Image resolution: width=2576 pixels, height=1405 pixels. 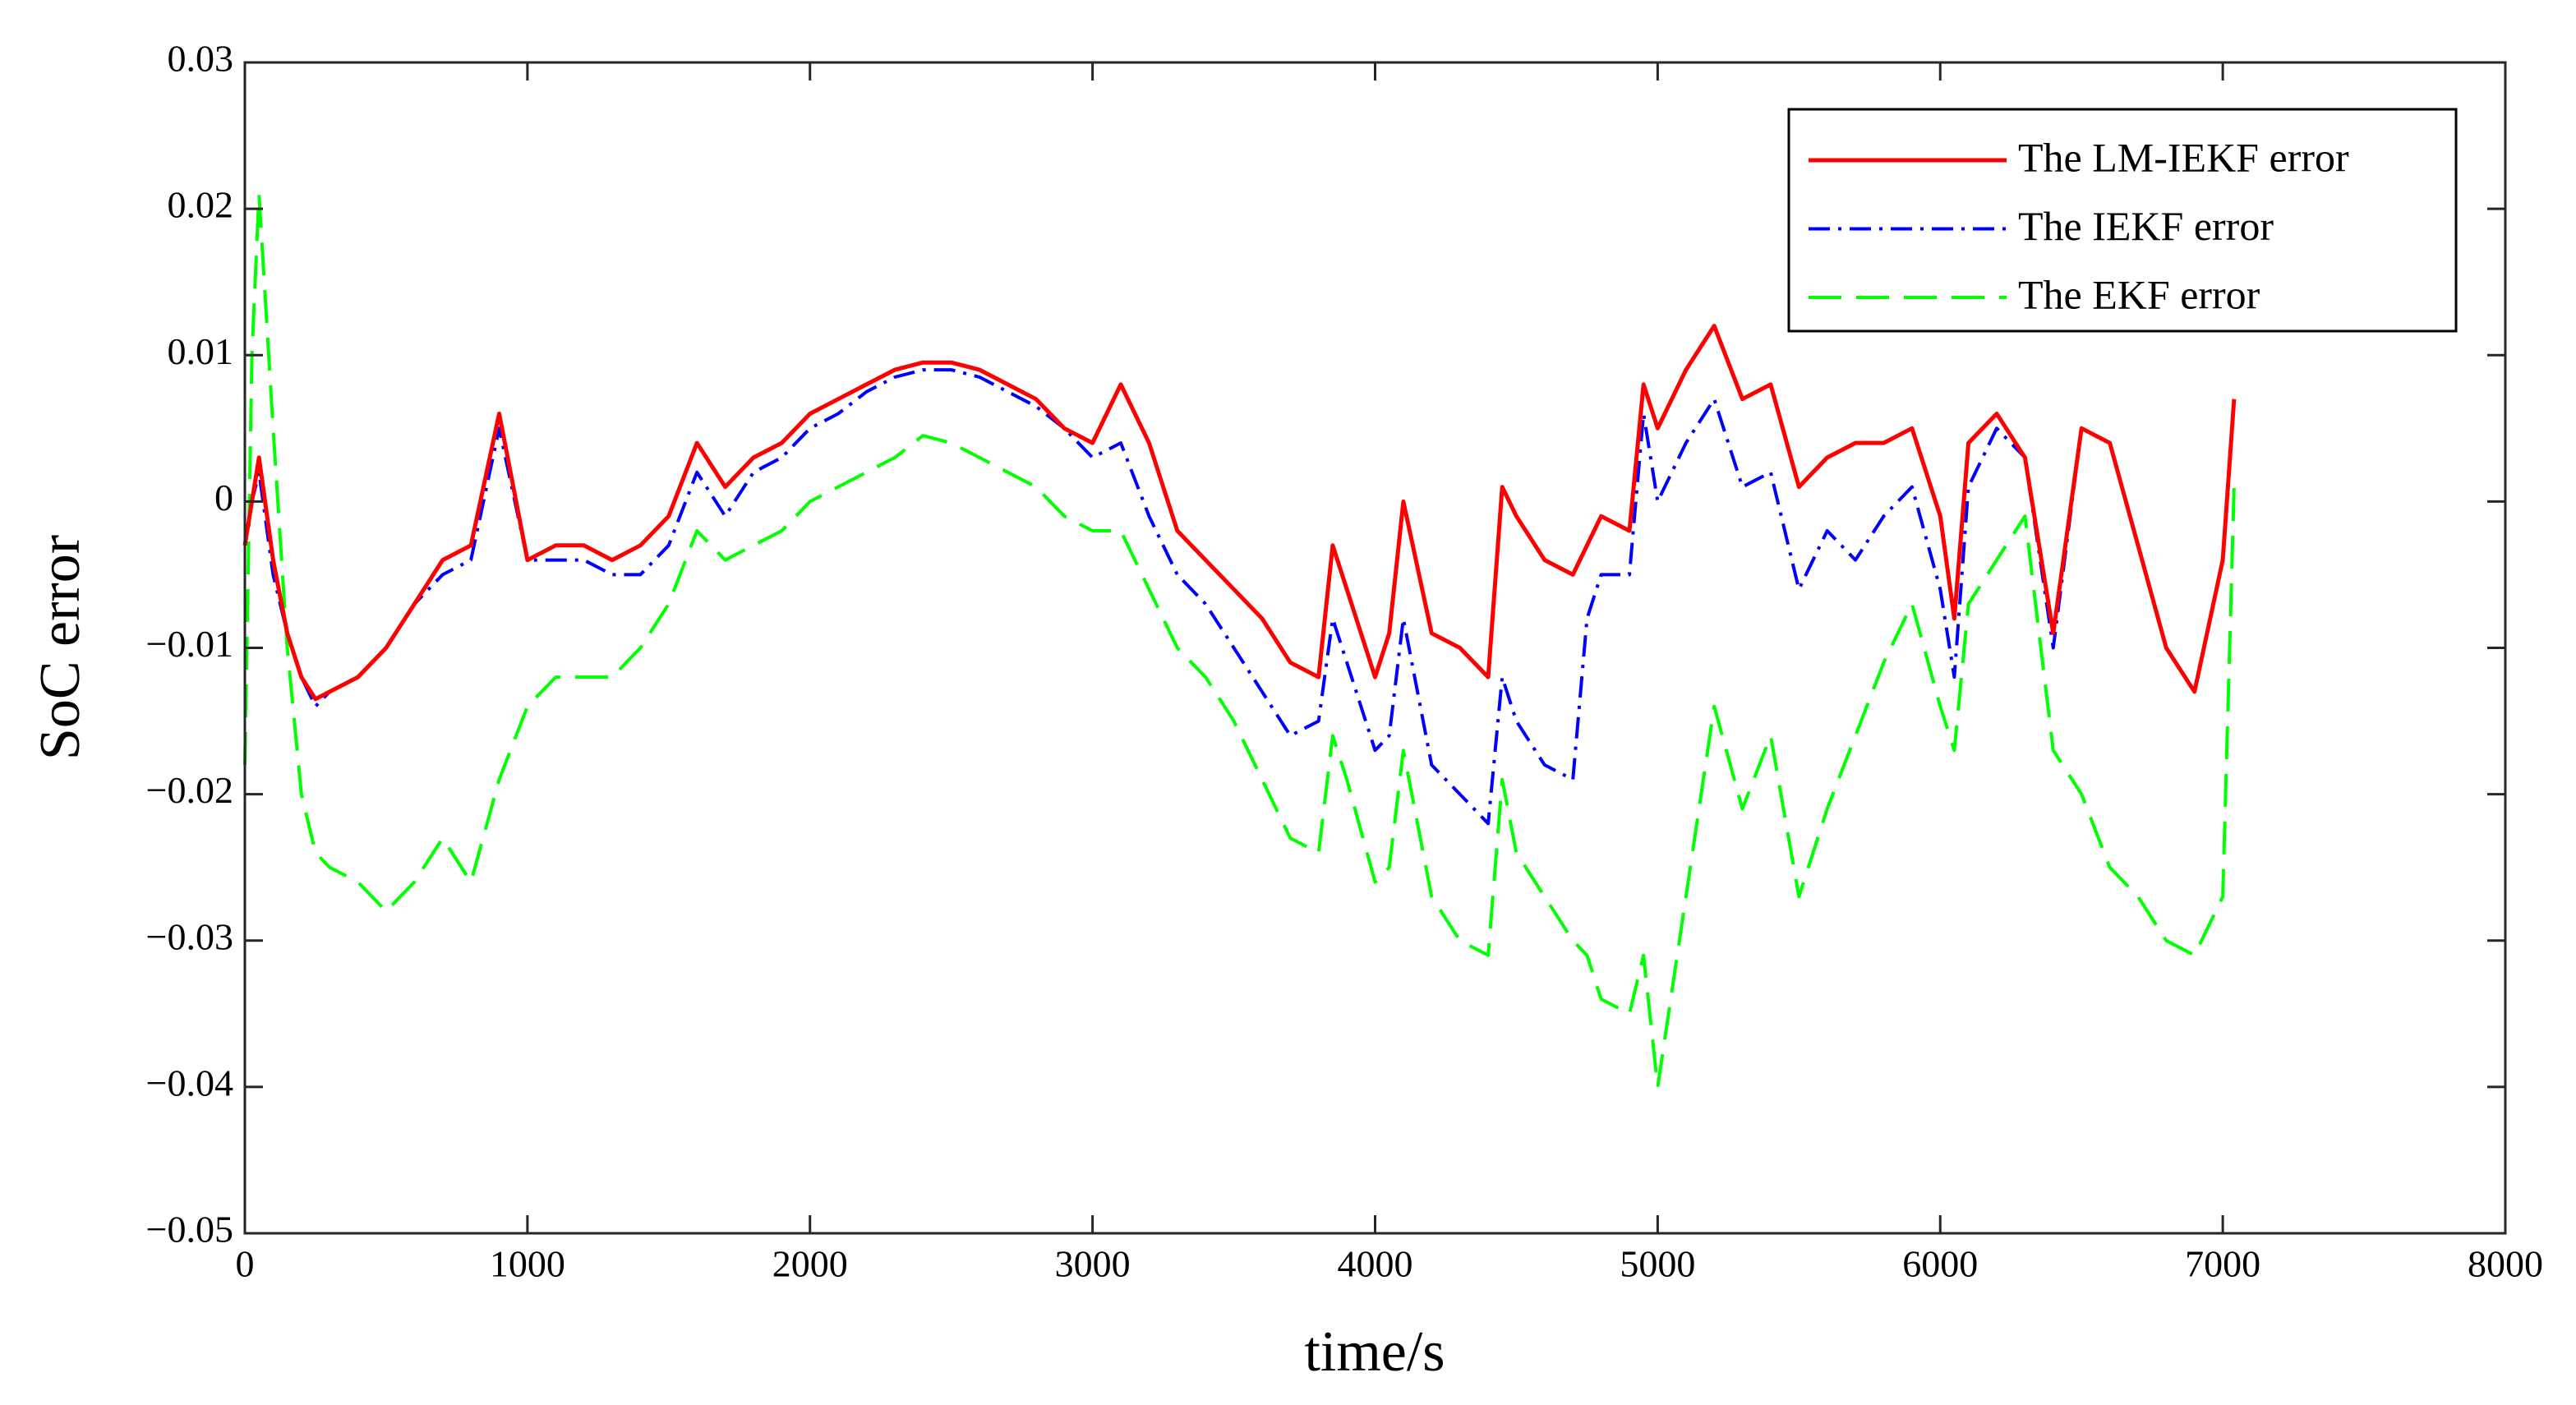 What do you see at coordinates (201, 59) in the screenshot?
I see `y-tick-label: 0.03` at bounding box center [201, 59].